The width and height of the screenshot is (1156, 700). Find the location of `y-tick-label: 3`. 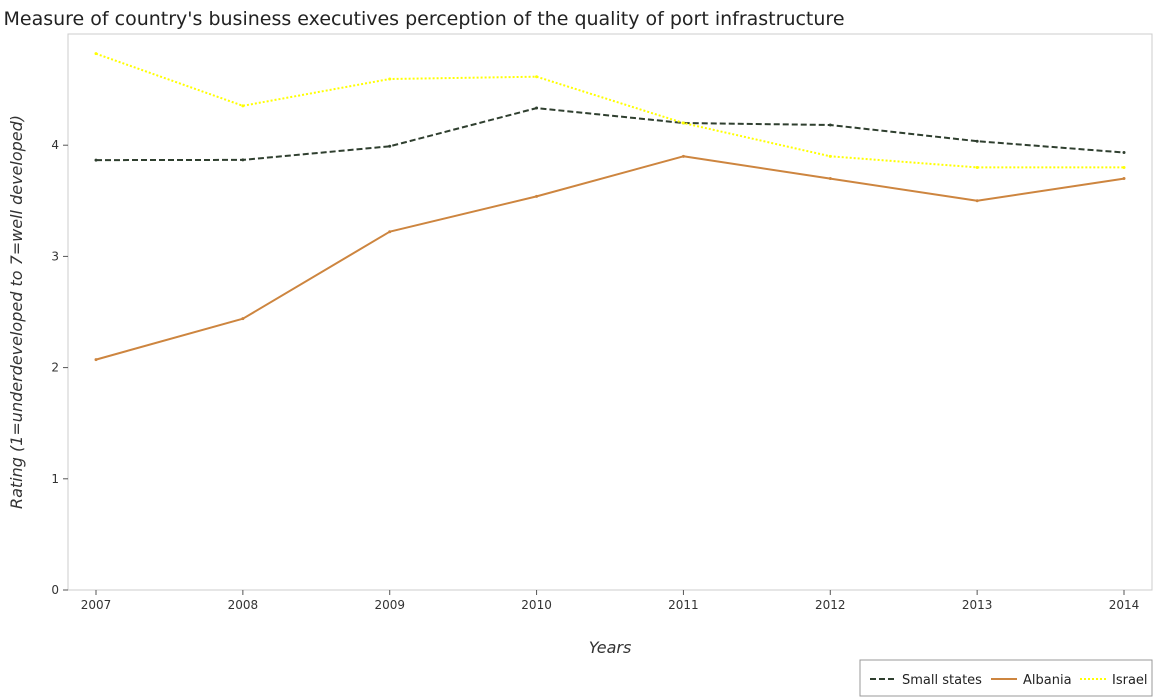

y-tick-label: 3 is located at coordinates (55, 256).